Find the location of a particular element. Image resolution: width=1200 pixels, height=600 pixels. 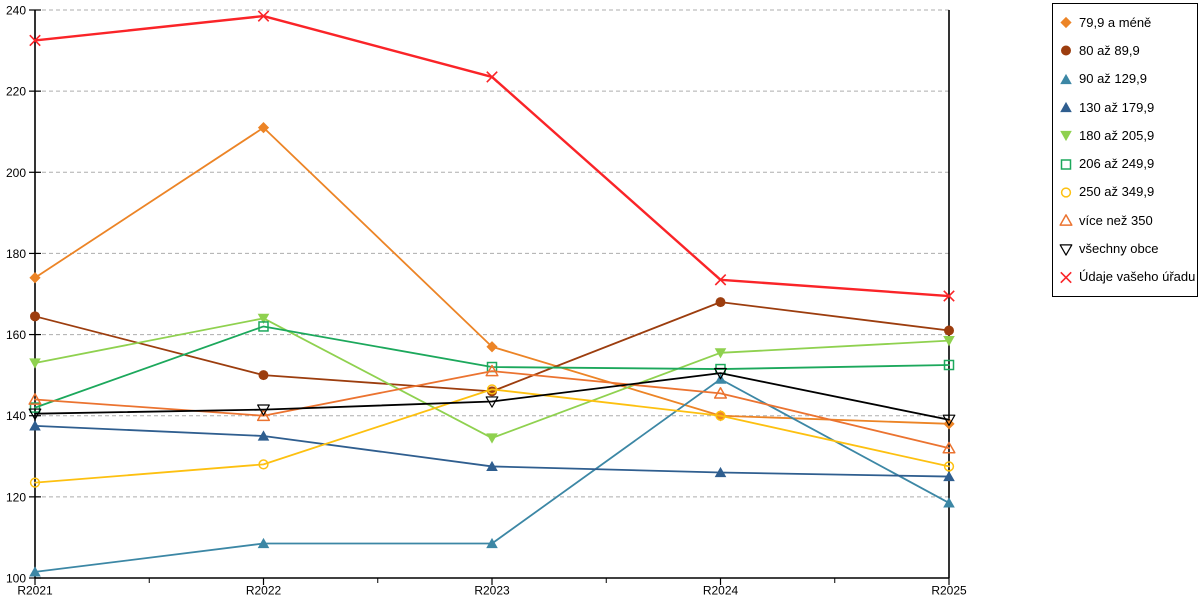

y-axis-label: 180 is located at coordinates (16, 254).